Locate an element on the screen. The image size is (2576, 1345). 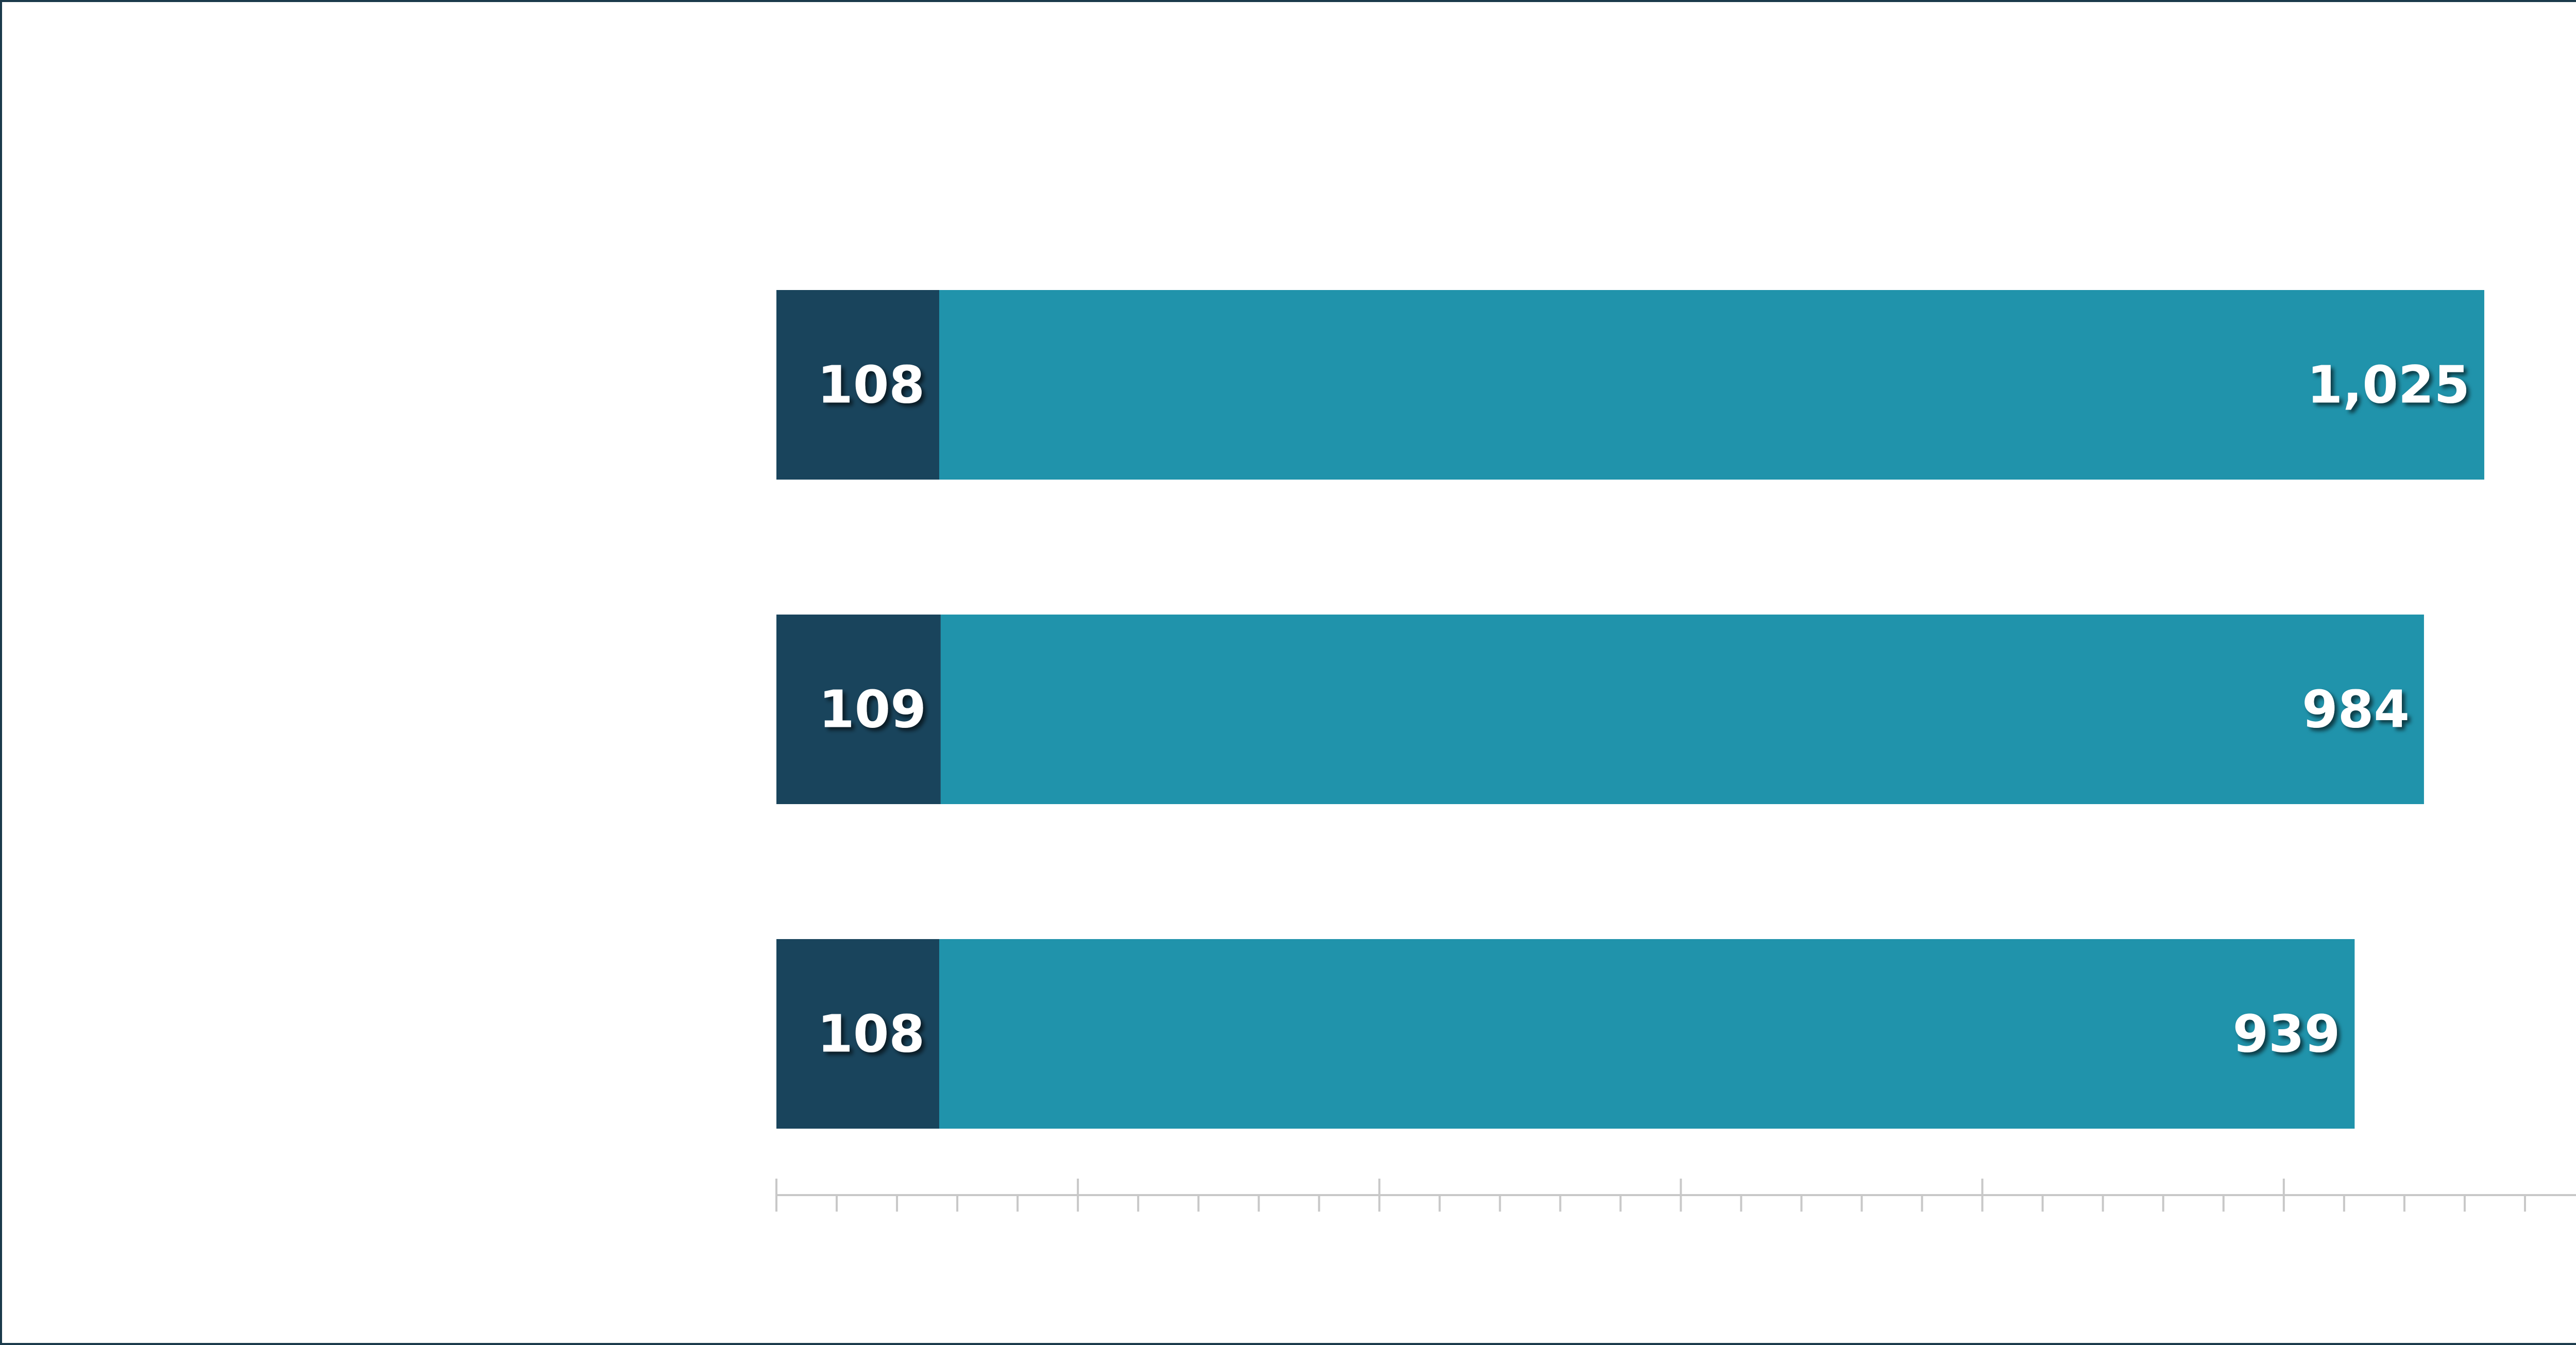
data-label-2-row-3: 939 is located at coordinates (2287, 1034).